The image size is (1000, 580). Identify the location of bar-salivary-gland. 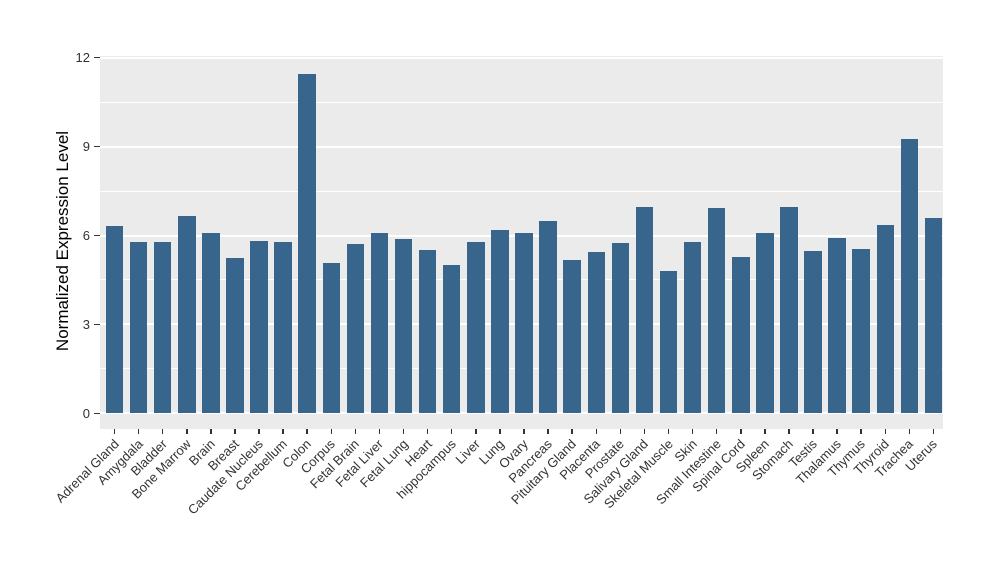
(644, 310).